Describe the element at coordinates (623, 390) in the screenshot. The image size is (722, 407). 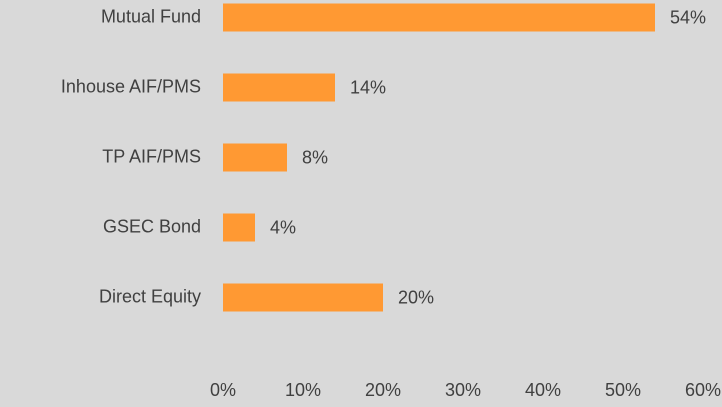
I see `x-tick-label: 50%` at that location.